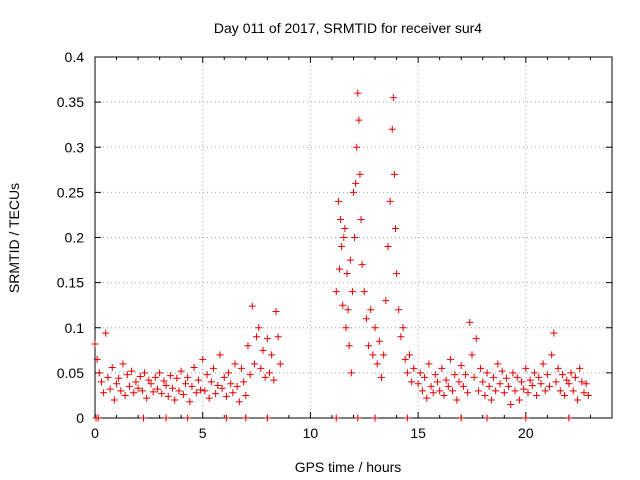 The width and height of the screenshot is (640, 480). What do you see at coordinates (70, 192) in the screenshot?
I see `y-tick-label: 0.25` at bounding box center [70, 192].